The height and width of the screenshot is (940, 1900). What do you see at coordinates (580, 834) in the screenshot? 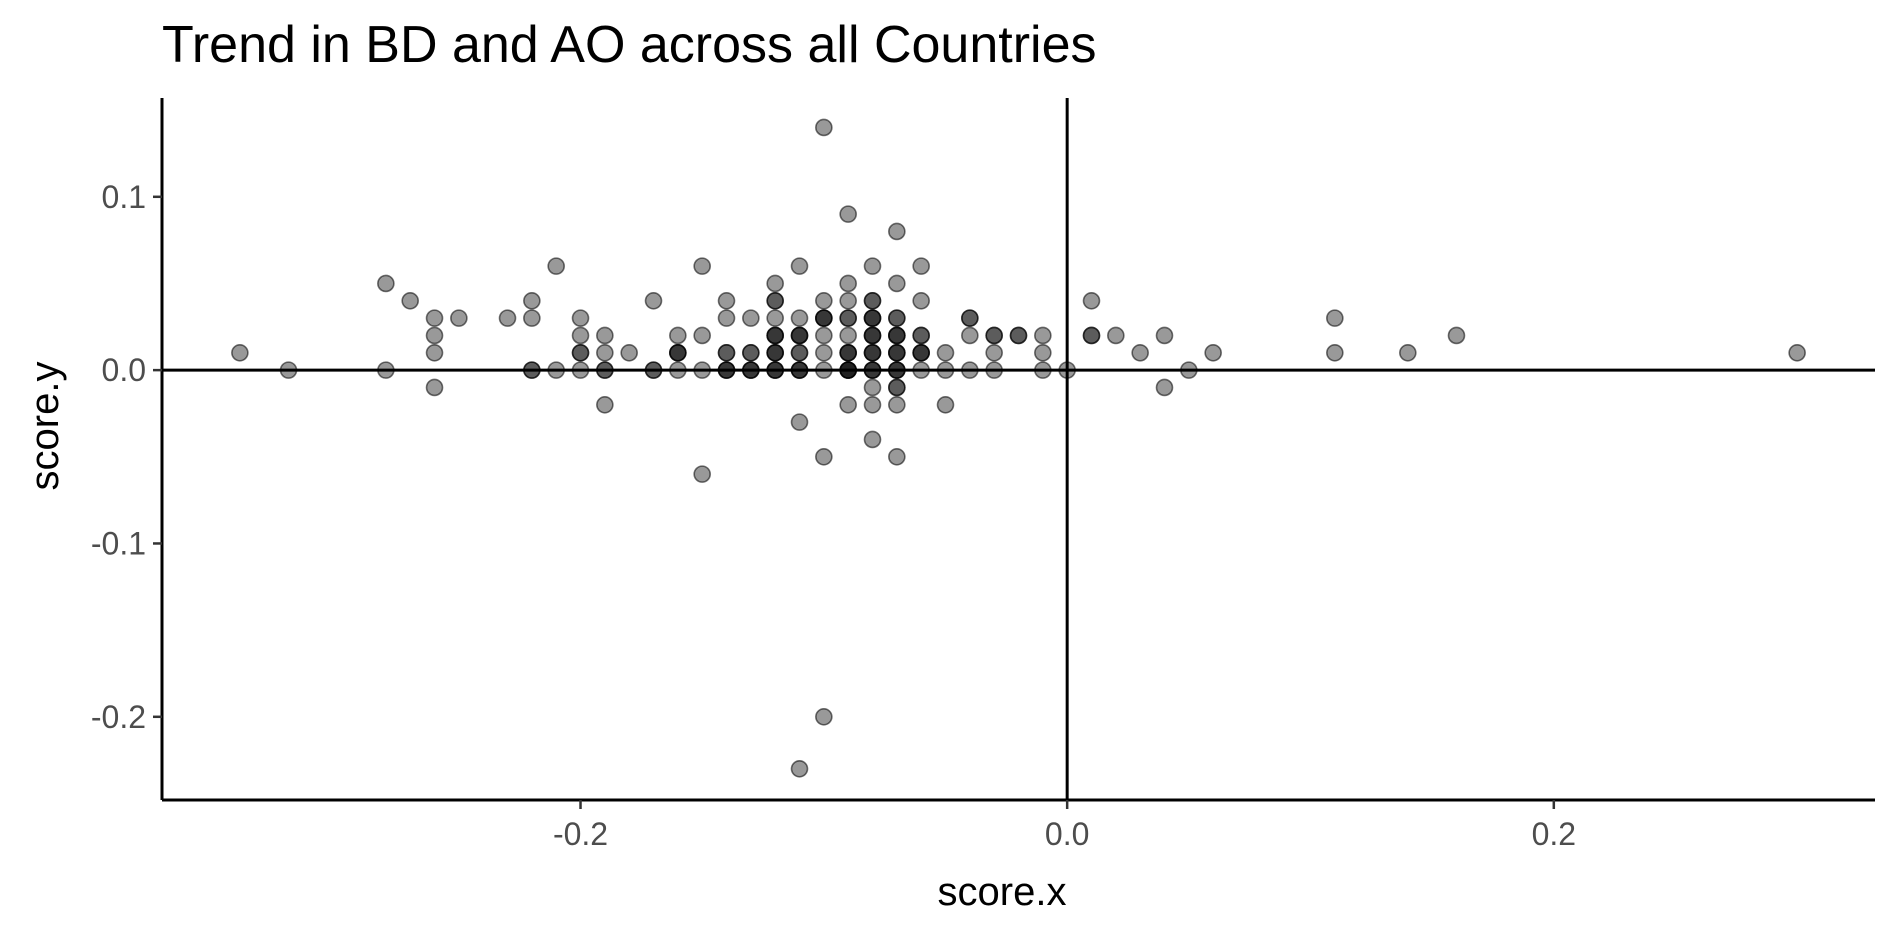
I see `x-tick-label: -0.2` at bounding box center [580, 834].